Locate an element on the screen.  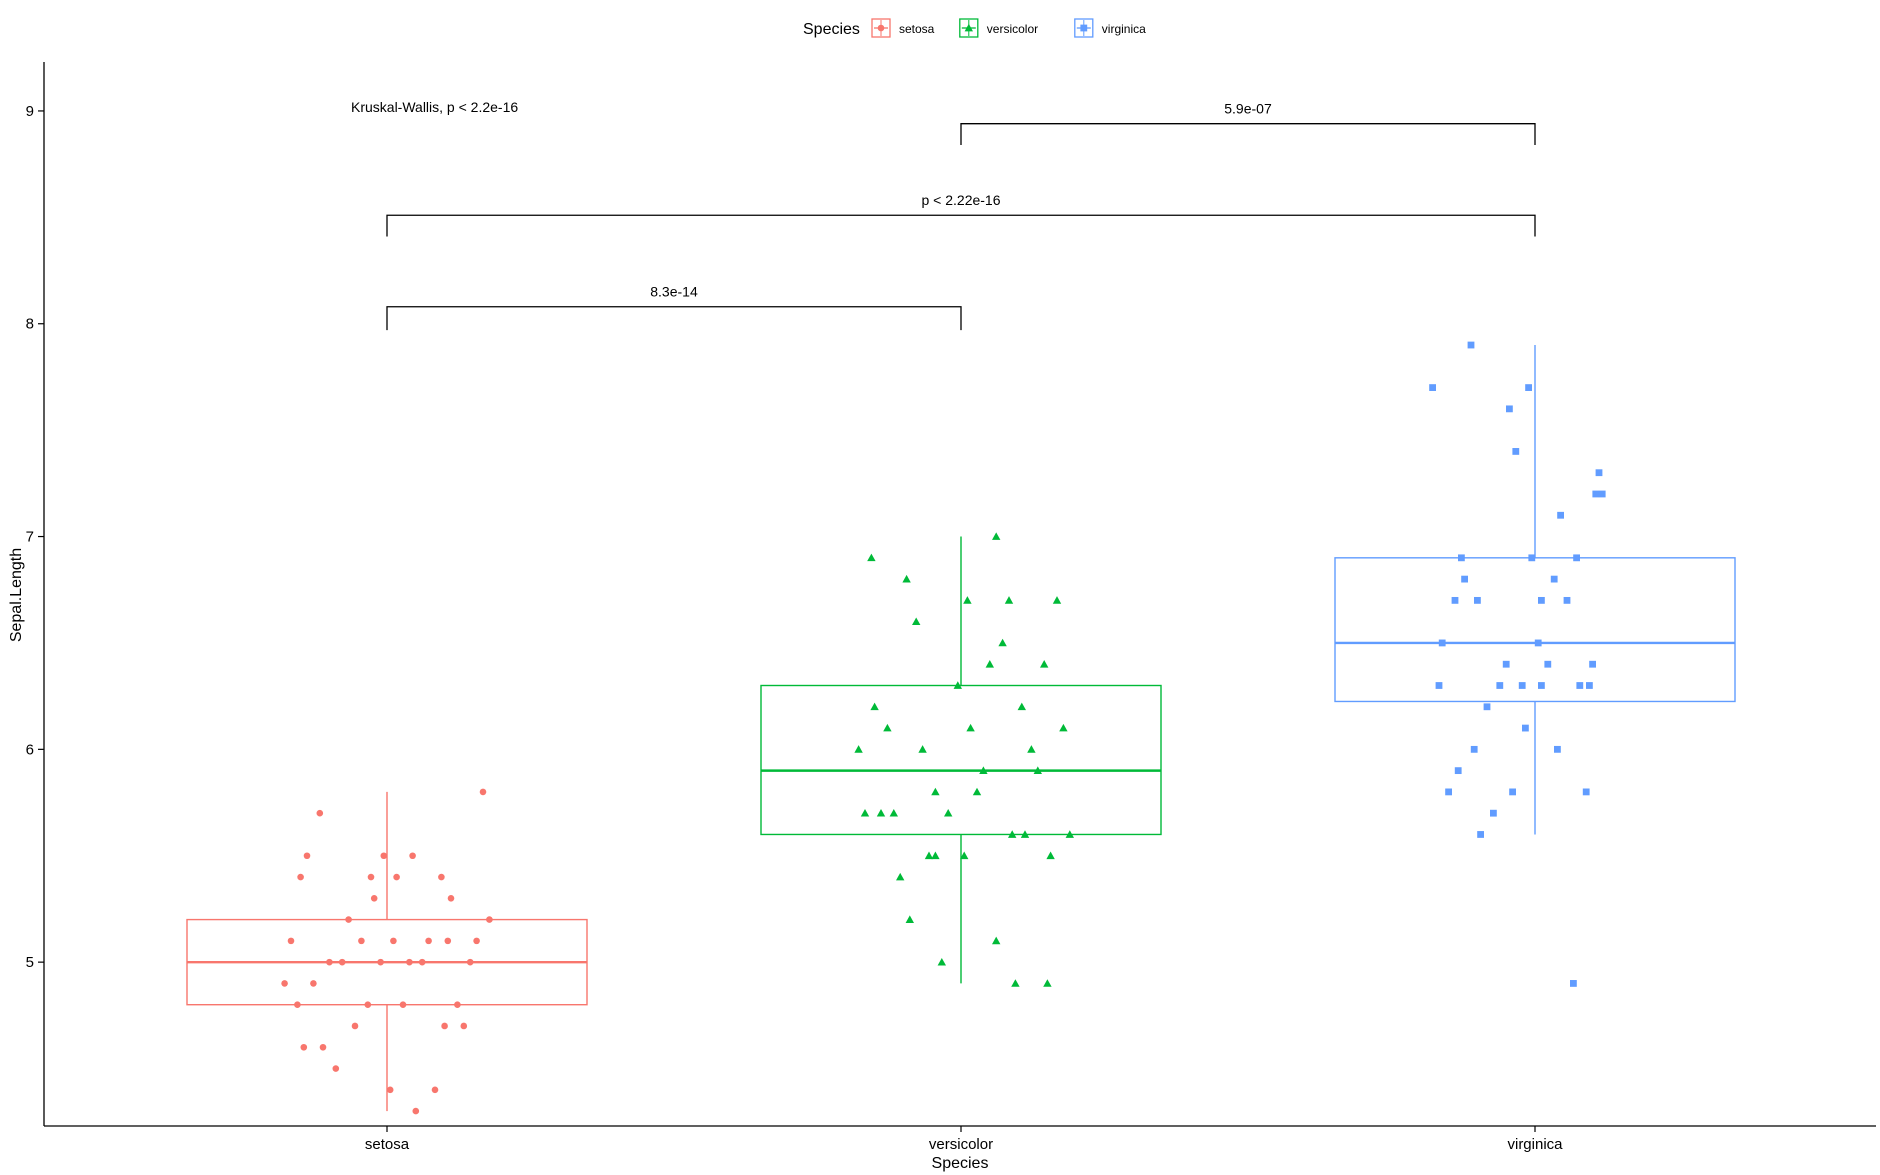
y-tick-label: 6 is located at coordinates (30, 749).